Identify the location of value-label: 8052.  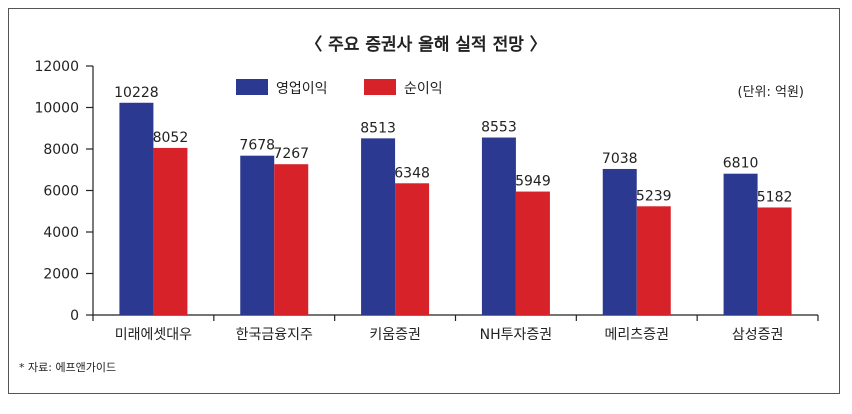
(171, 138).